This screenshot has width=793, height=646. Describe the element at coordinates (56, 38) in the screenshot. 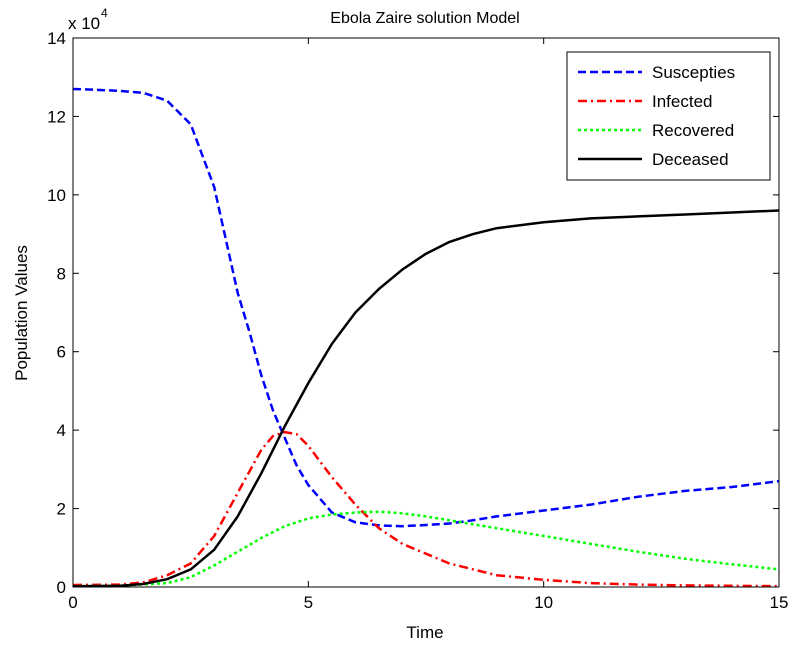

I see `y-tick-label: 14` at that location.